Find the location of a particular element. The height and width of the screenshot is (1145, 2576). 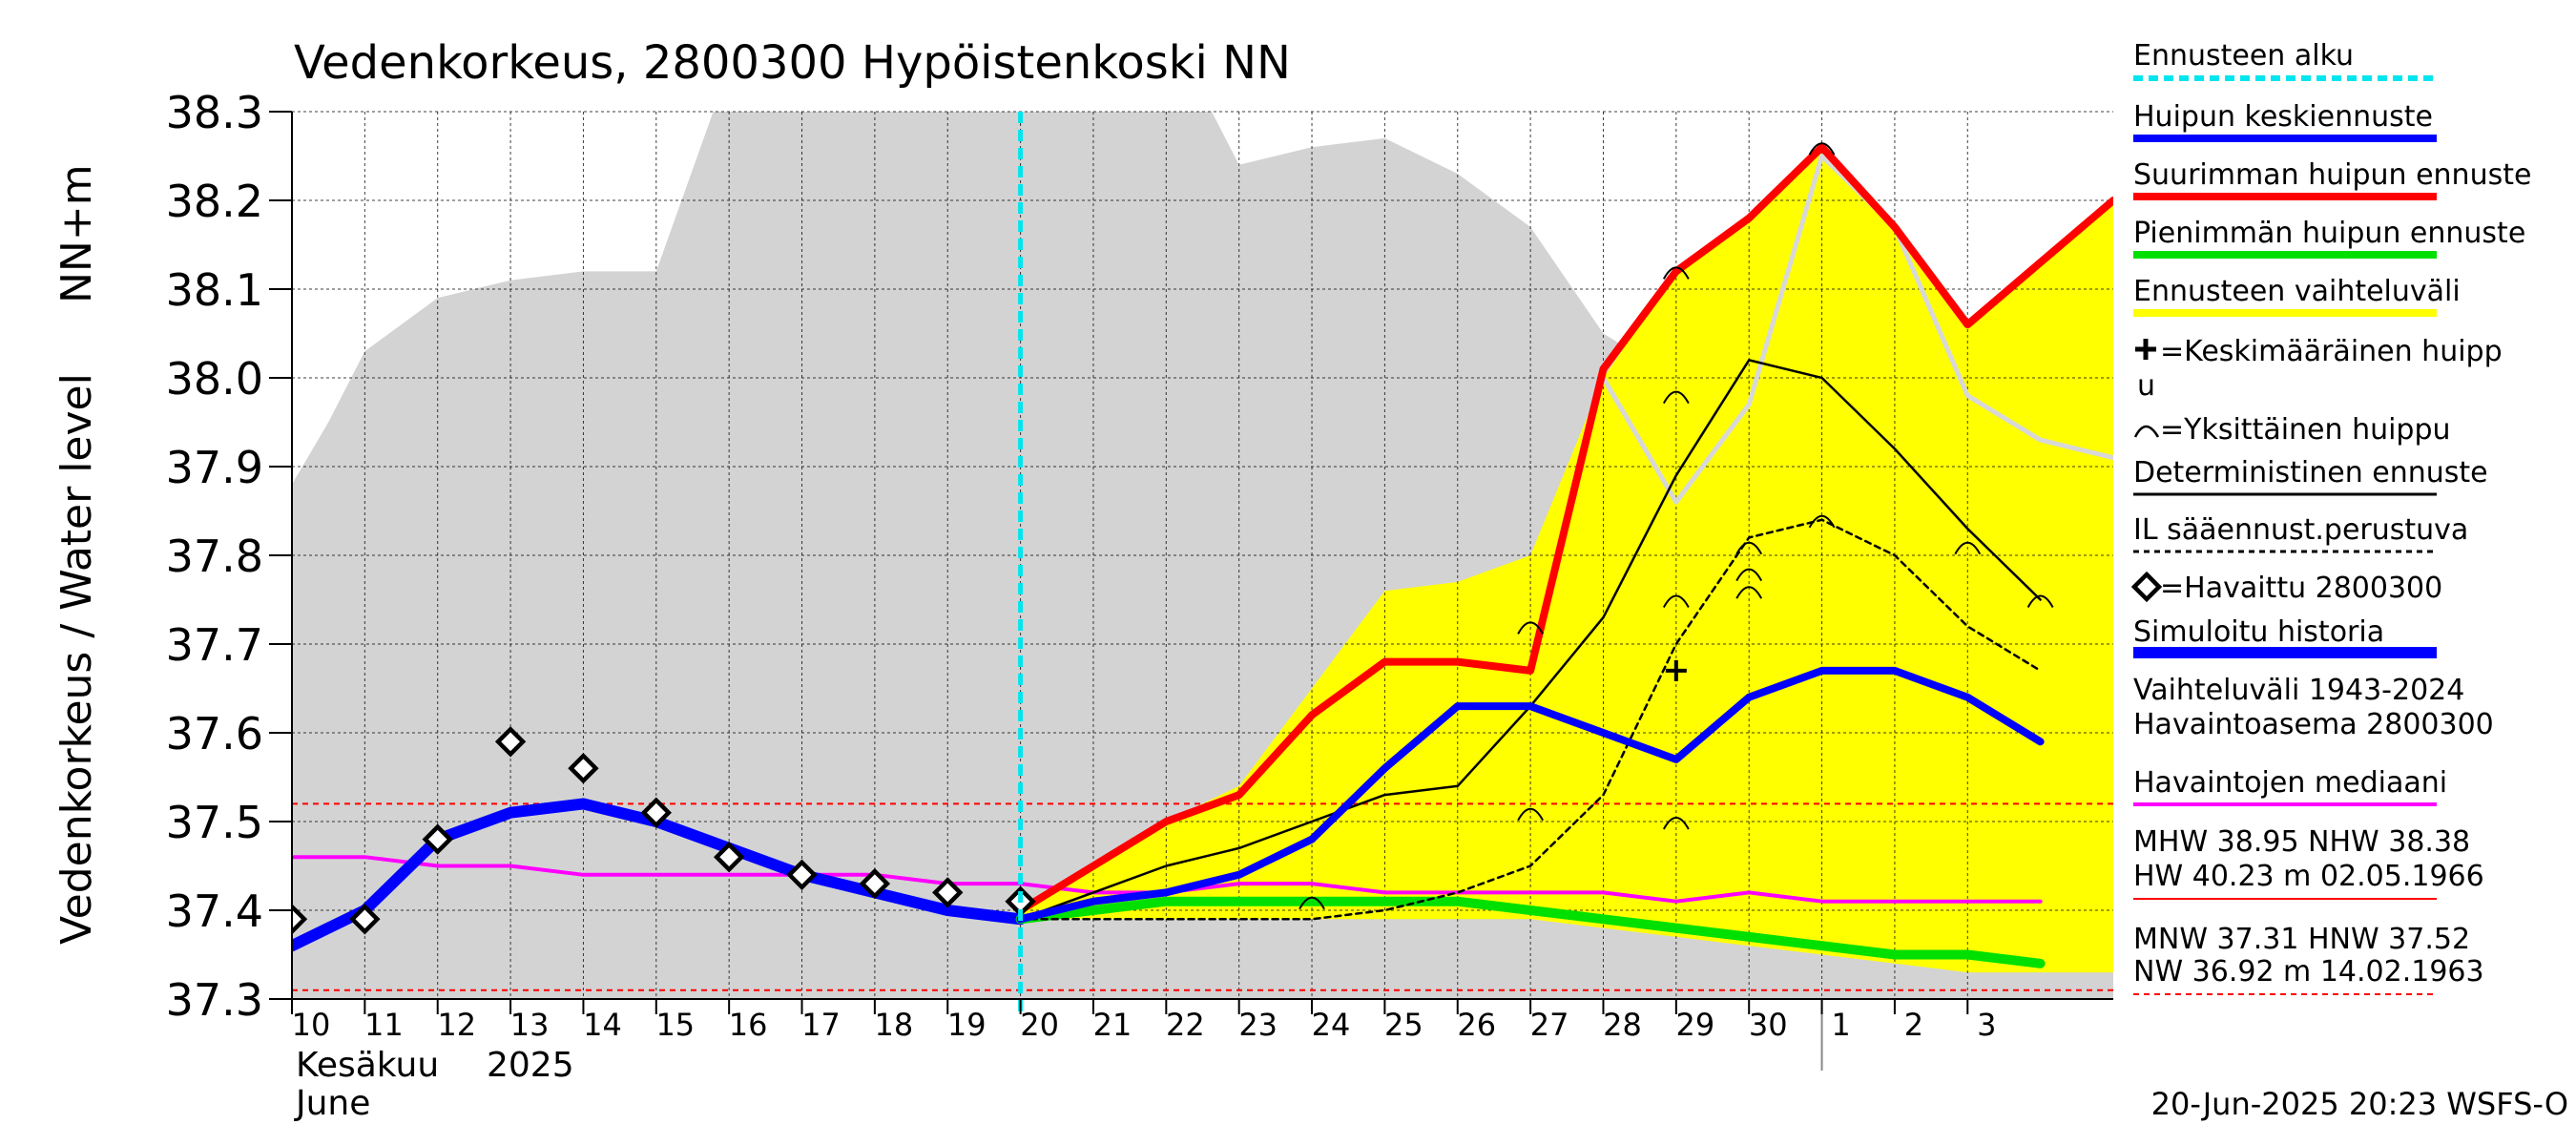

legend-max-peak-label: Suurimman huipun ennuste is located at coordinates (2332, 175).